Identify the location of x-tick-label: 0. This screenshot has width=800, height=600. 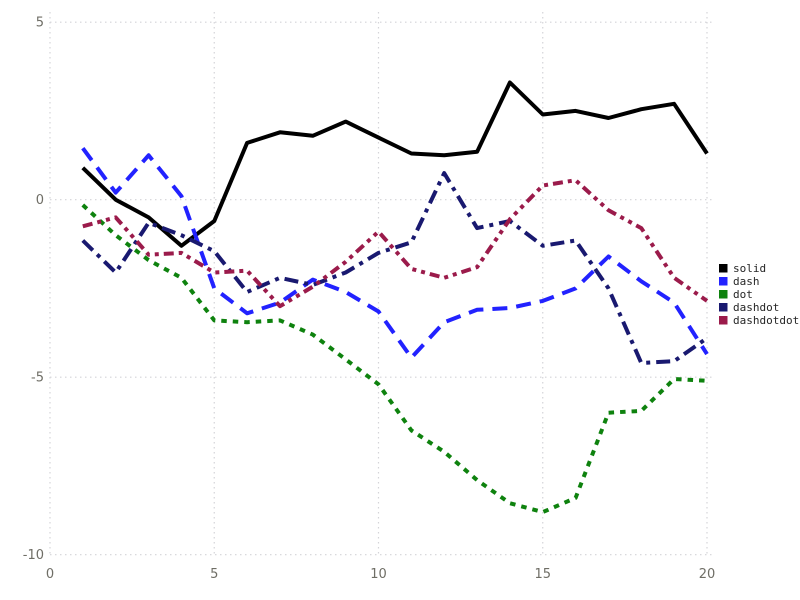
(50, 574).